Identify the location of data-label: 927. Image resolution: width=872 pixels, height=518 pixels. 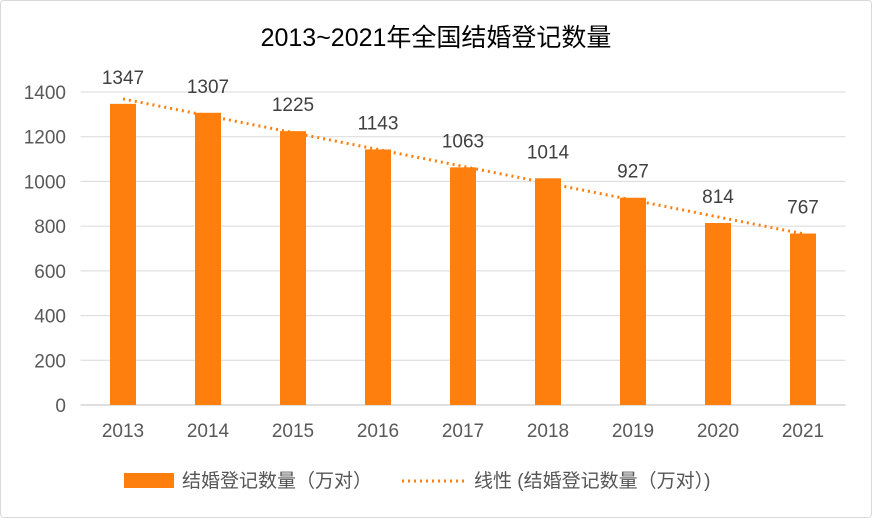
(633, 172).